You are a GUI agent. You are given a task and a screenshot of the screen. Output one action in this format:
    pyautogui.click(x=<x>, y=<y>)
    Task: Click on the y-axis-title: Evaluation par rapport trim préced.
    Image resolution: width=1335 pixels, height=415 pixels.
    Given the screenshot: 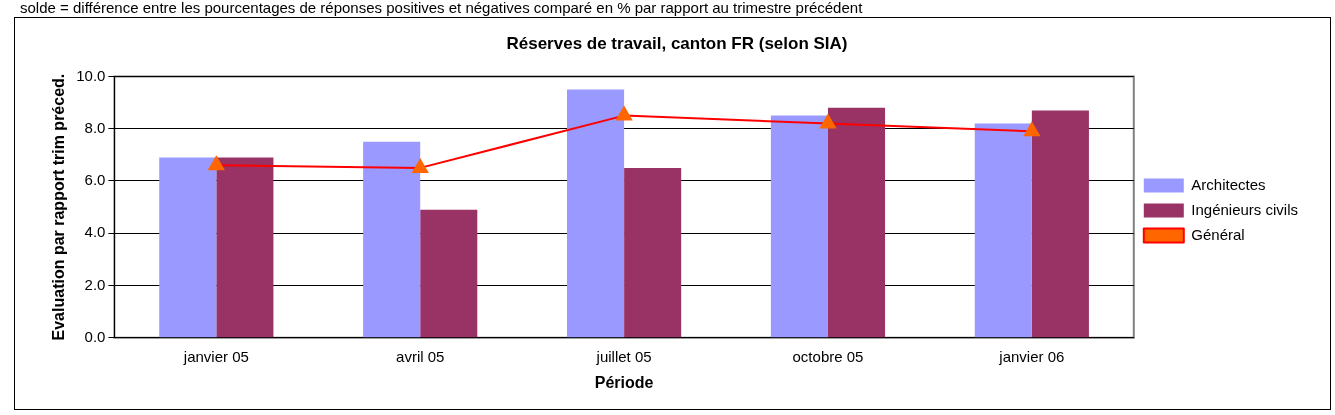 What is the action you would take?
    pyautogui.click(x=59, y=207)
    